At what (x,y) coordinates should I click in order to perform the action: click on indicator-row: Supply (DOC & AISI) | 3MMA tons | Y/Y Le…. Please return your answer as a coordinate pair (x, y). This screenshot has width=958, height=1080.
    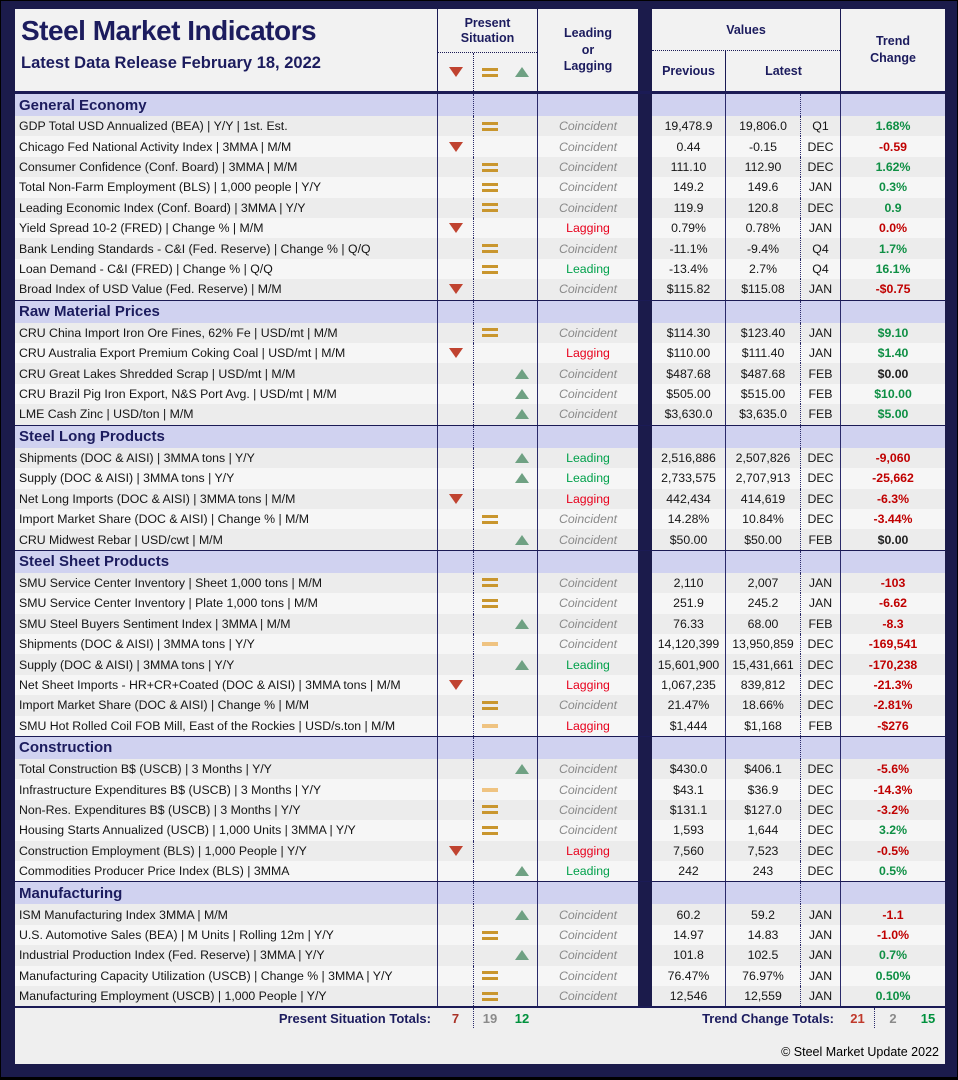
    Looking at the image, I should click on (480, 664).